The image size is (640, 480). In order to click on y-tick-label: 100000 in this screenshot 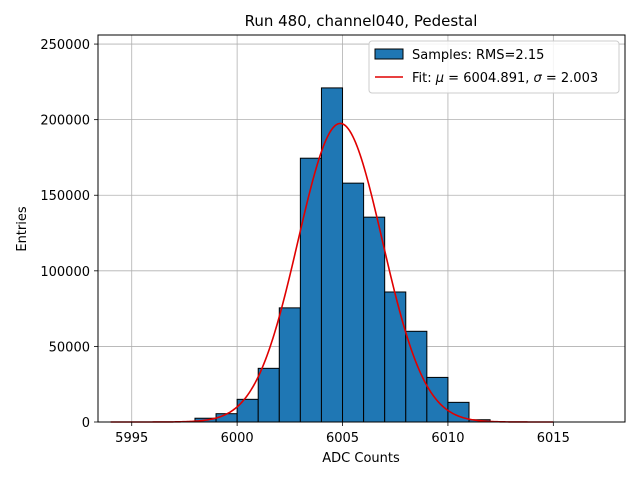, I will do `click(65, 272)`.